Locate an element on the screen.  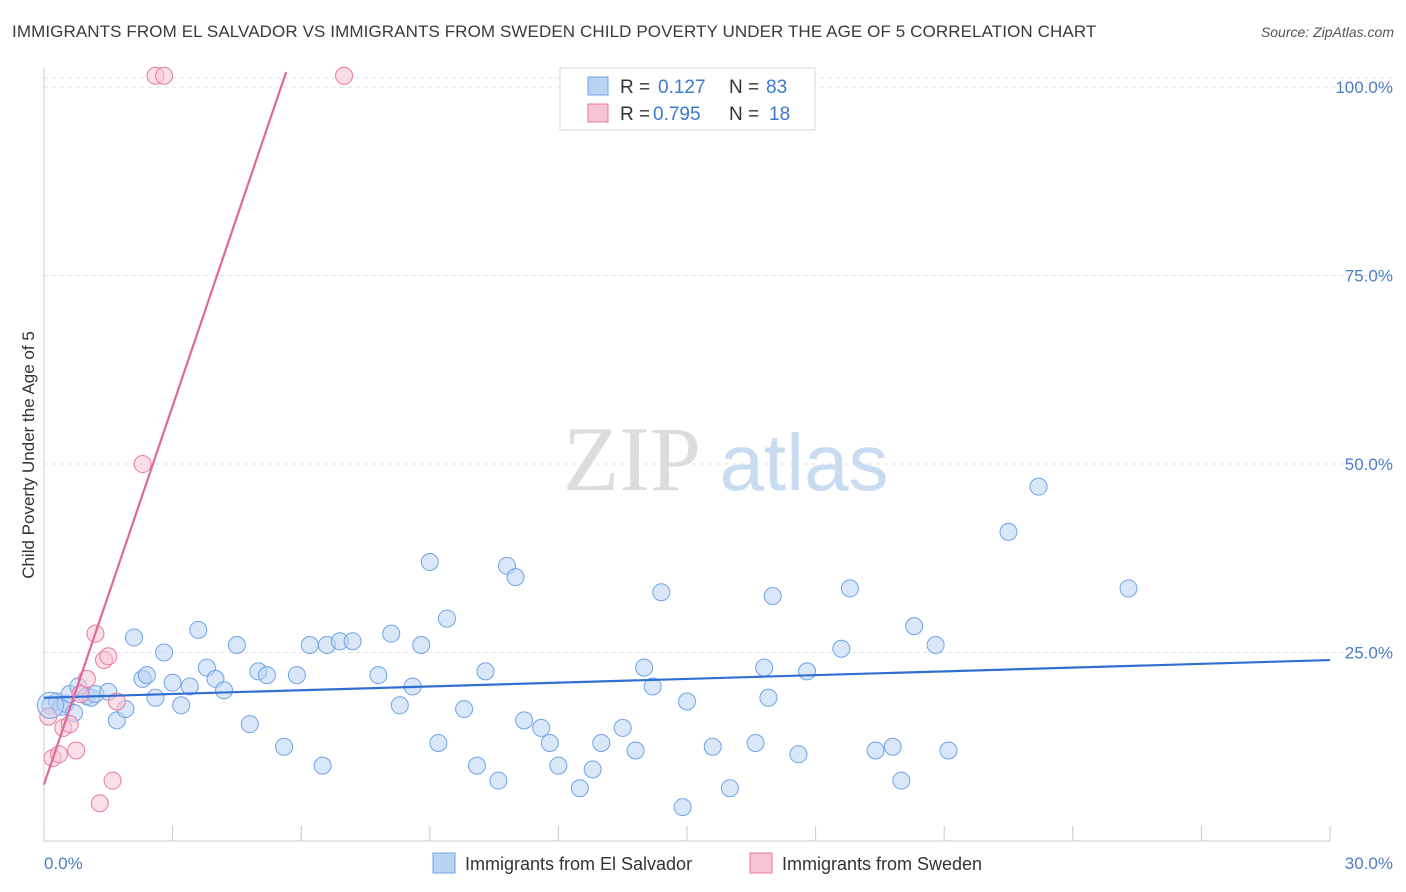
source-credit: Source: ZipAtlas.com is located at coordinates (1327, 32).